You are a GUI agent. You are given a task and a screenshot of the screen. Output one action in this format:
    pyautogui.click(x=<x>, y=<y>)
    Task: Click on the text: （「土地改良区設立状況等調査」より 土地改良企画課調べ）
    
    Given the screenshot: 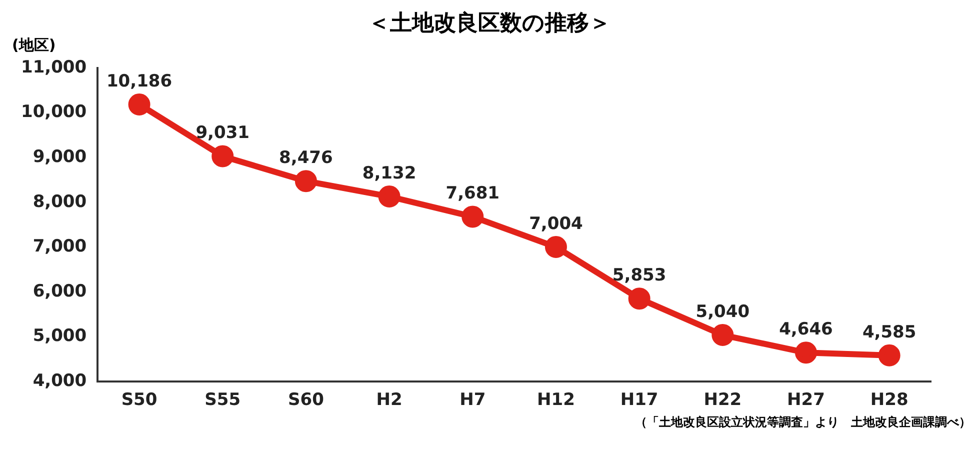 What is the action you would take?
    pyautogui.click(x=802, y=422)
    